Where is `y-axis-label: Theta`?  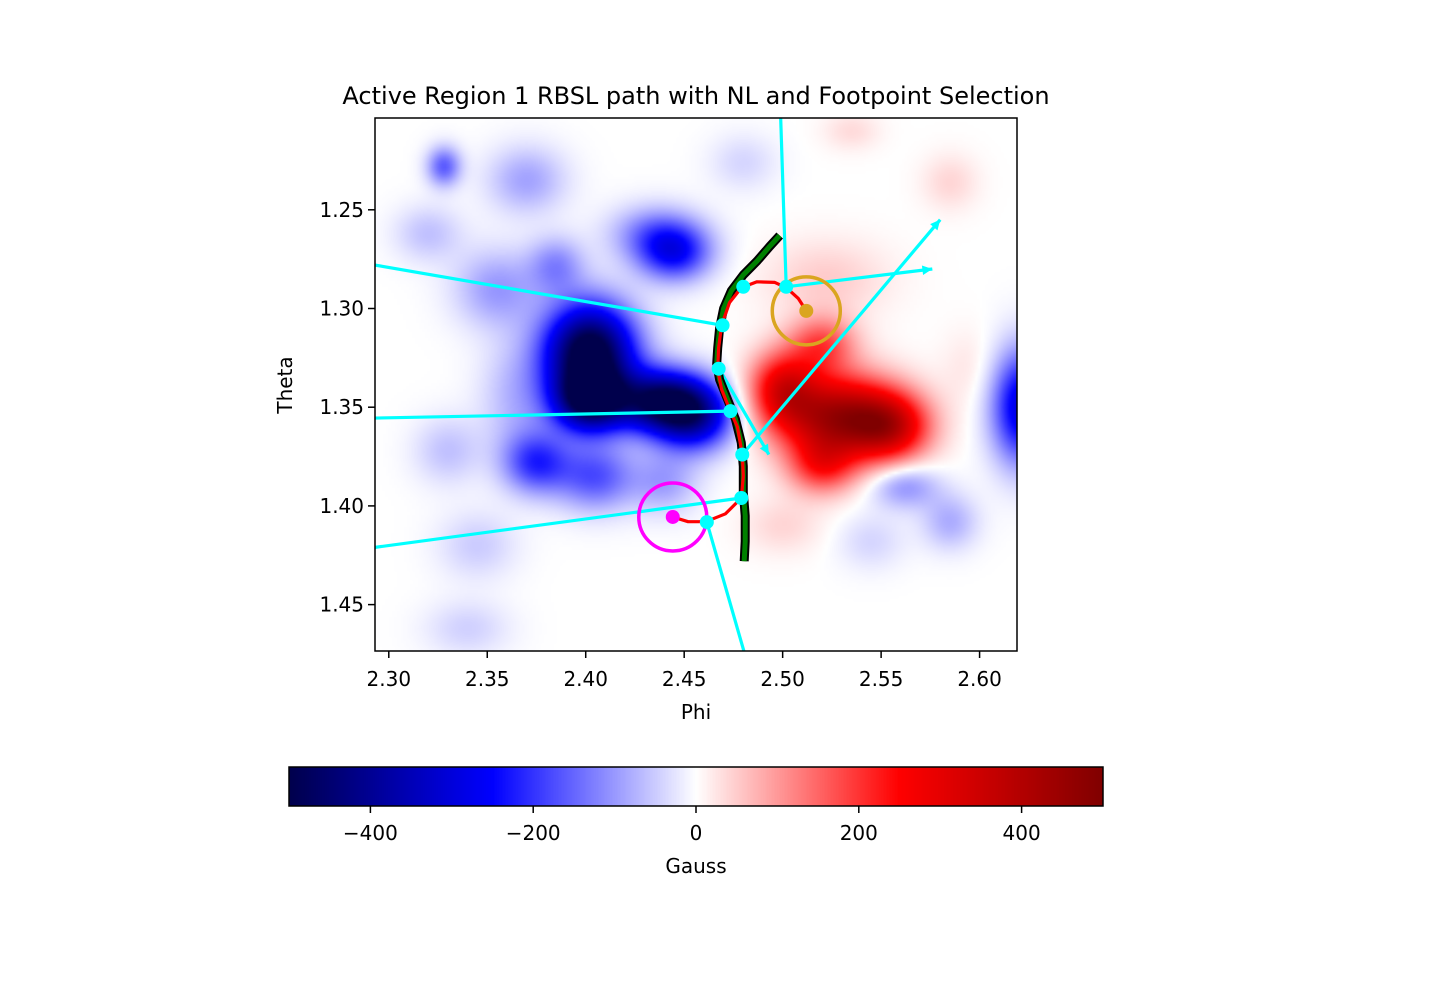 y-axis-label: Theta is located at coordinates (285, 385).